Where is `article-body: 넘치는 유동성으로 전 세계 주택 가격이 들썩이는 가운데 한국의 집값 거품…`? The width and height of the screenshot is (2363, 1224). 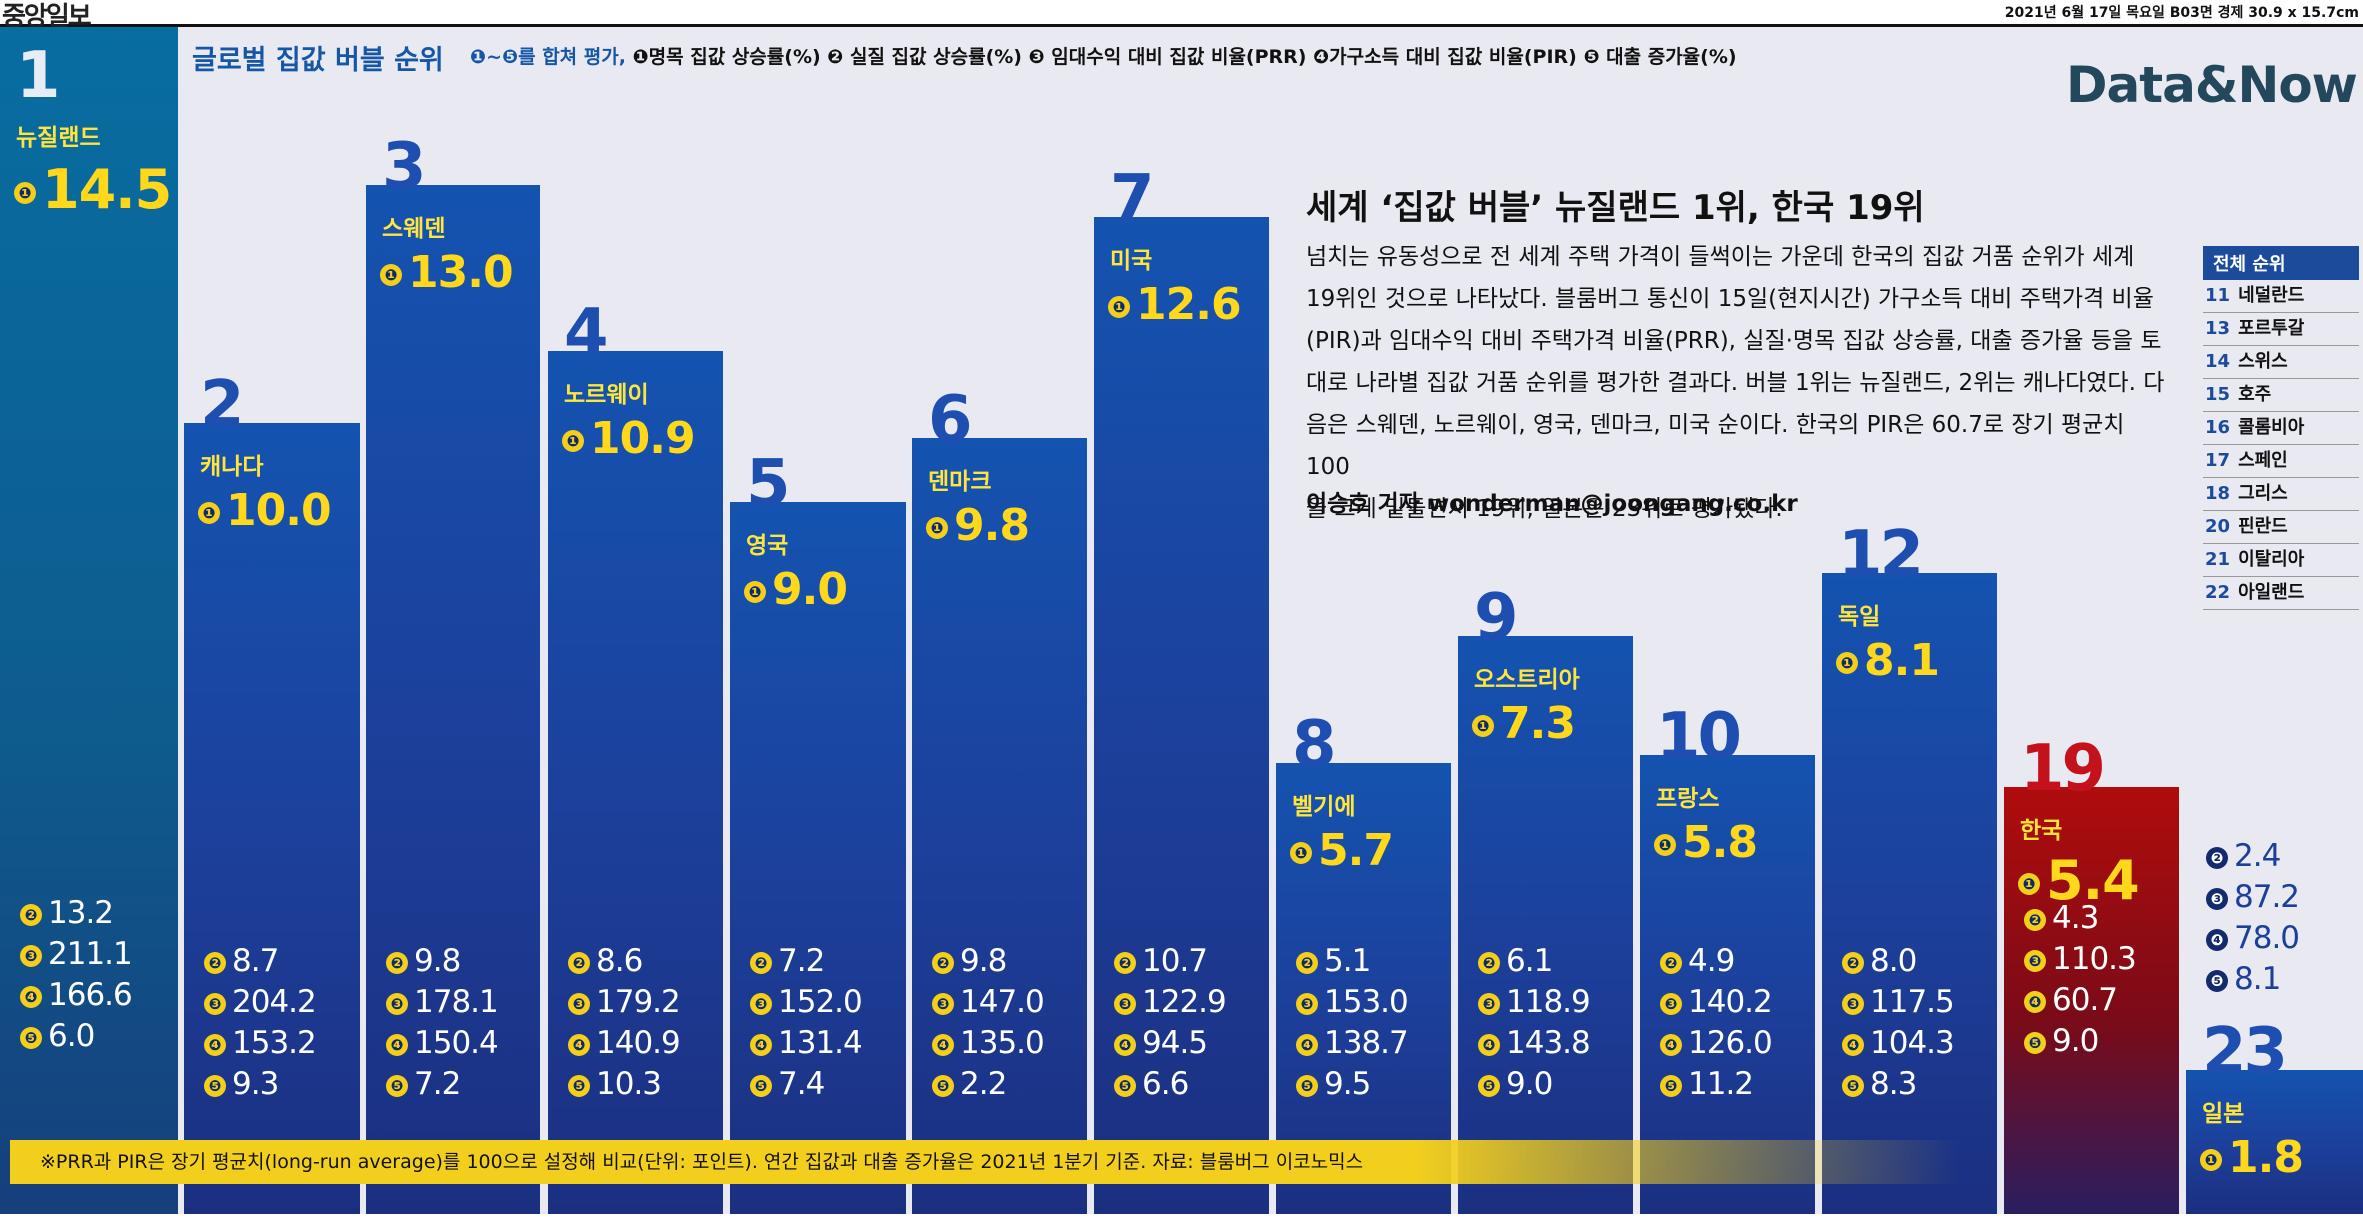 article-body: 넘치는 유동성으로 전 세계 주택 가격이 들썩이는 가운데 한국의 집값 거품… is located at coordinates (1736, 383).